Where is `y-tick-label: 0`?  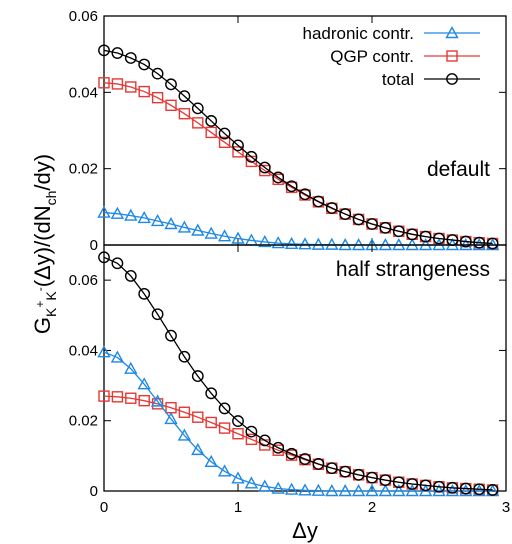 y-tick-label: 0 is located at coordinates (94, 491).